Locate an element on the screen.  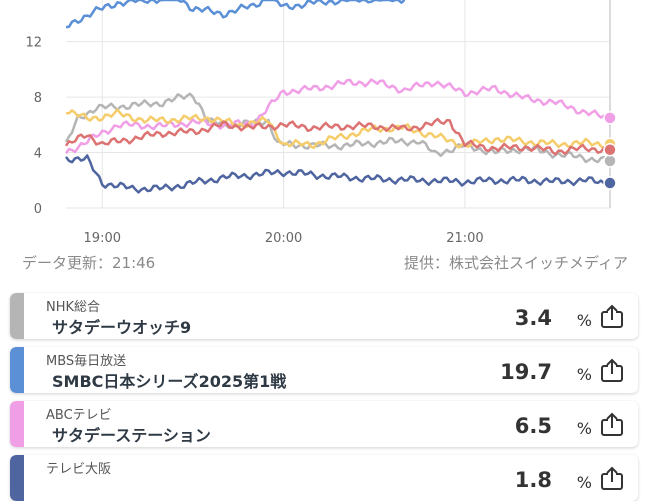
station-name: MBS毎日放送 is located at coordinates (86, 361).